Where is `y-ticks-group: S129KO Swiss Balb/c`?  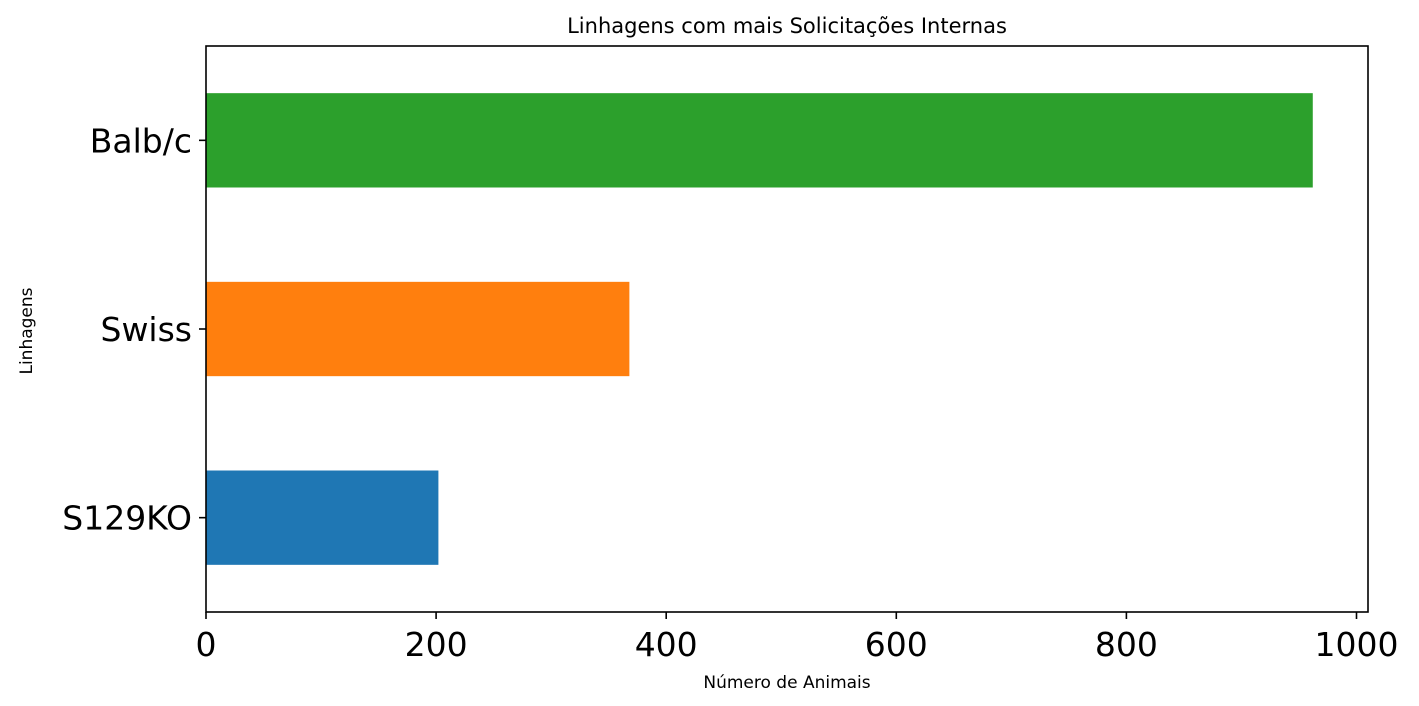
y-ticks-group: S129KO Swiss Balb/c is located at coordinates (134, 329).